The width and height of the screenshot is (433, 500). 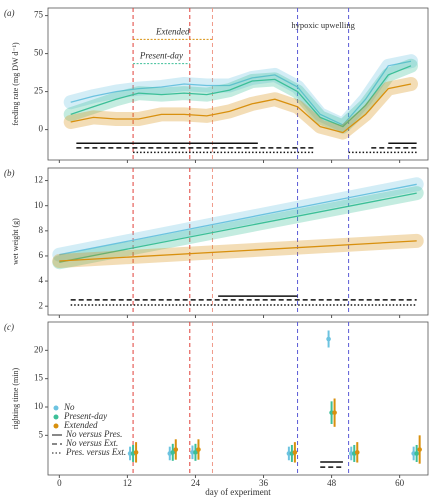 What do you see at coordinates (323, 25) in the screenshot?
I see `annotation: hypoxic upwelling` at bounding box center [323, 25].